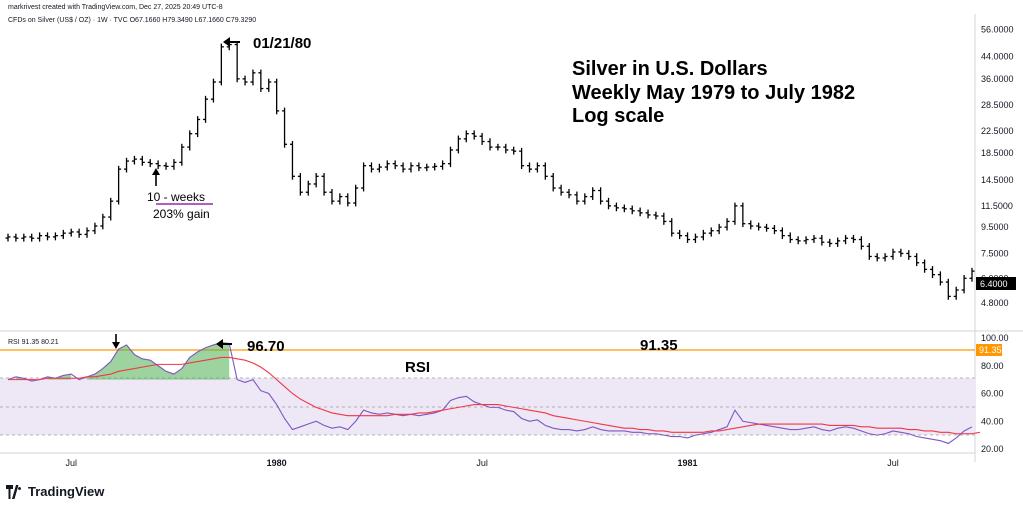 This screenshot has height=507, width=1023. I want to click on tradingview-footer: TradingView, so click(55, 491).